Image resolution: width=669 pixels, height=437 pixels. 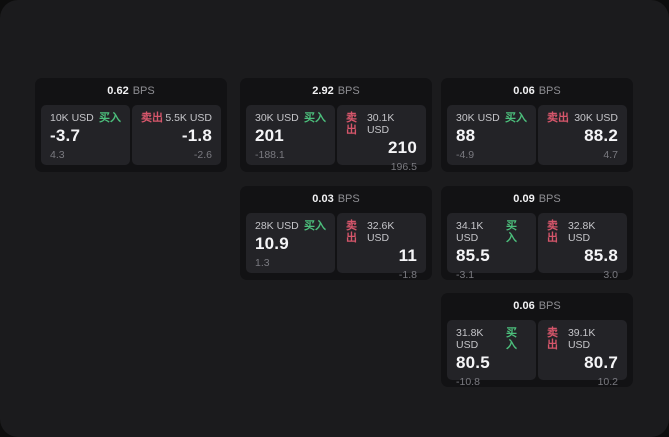 What do you see at coordinates (596, 118) in the screenshot?
I see `sell-amount: 30K USD` at bounding box center [596, 118].